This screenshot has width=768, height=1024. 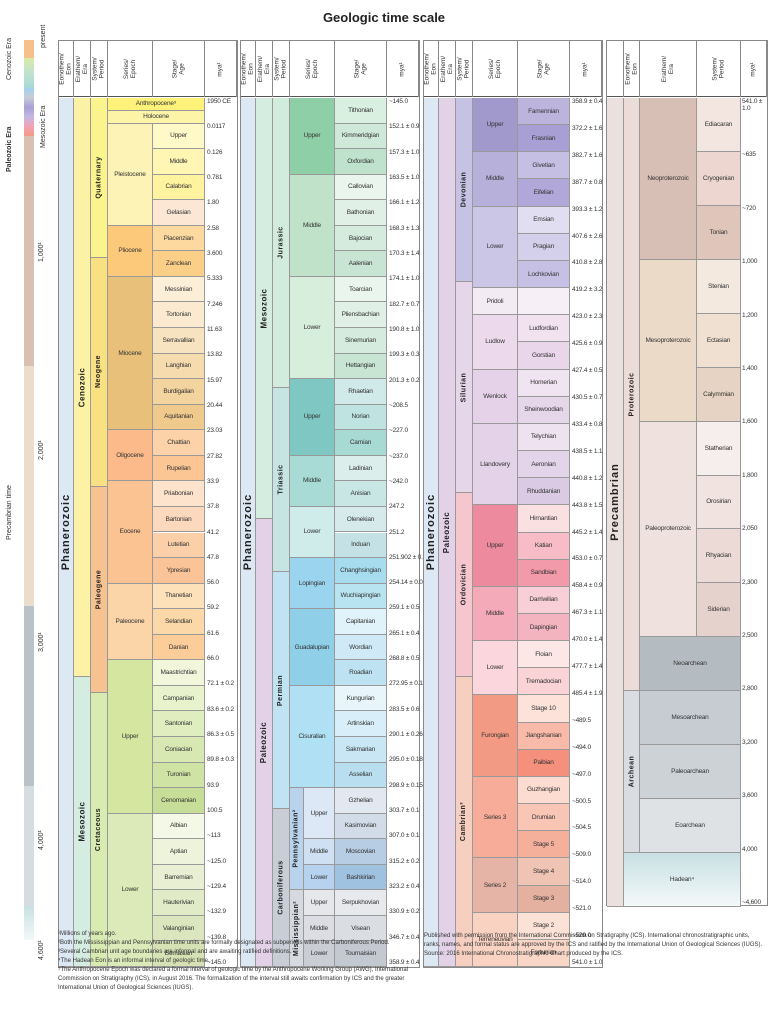 I want to click on stage-cell: Kungurian, so click(x=361, y=698).